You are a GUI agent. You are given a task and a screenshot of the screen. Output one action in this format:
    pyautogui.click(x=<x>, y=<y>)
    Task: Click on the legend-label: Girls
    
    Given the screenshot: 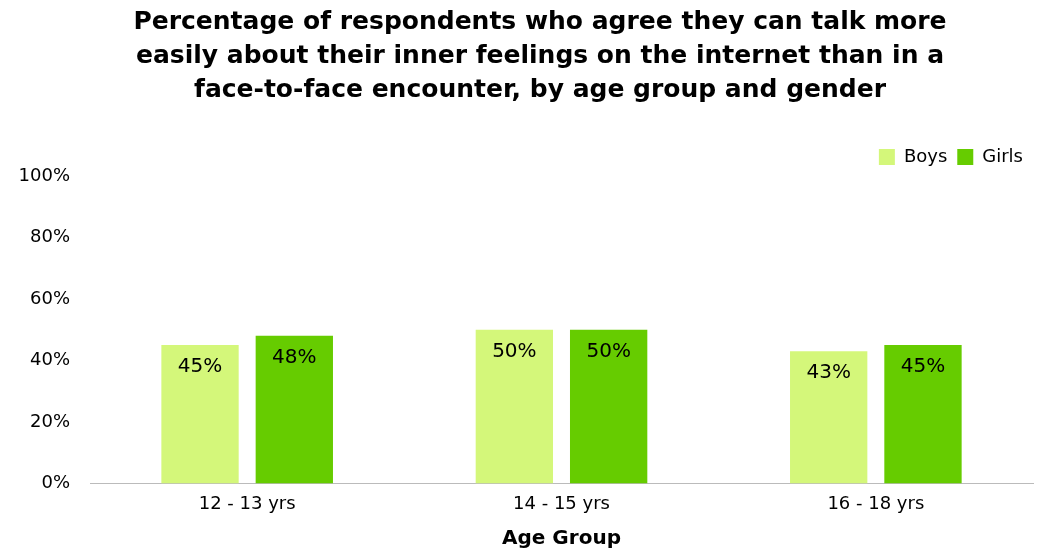 What is the action you would take?
    pyautogui.click(x=1003, y=155)
    